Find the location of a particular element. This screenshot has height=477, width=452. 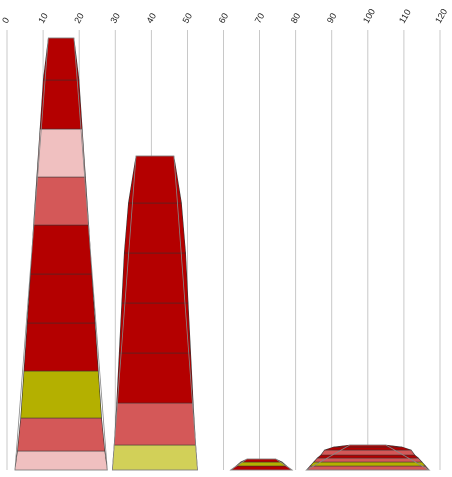

x-tick-label: 120 is located at coordinates (441, 16).